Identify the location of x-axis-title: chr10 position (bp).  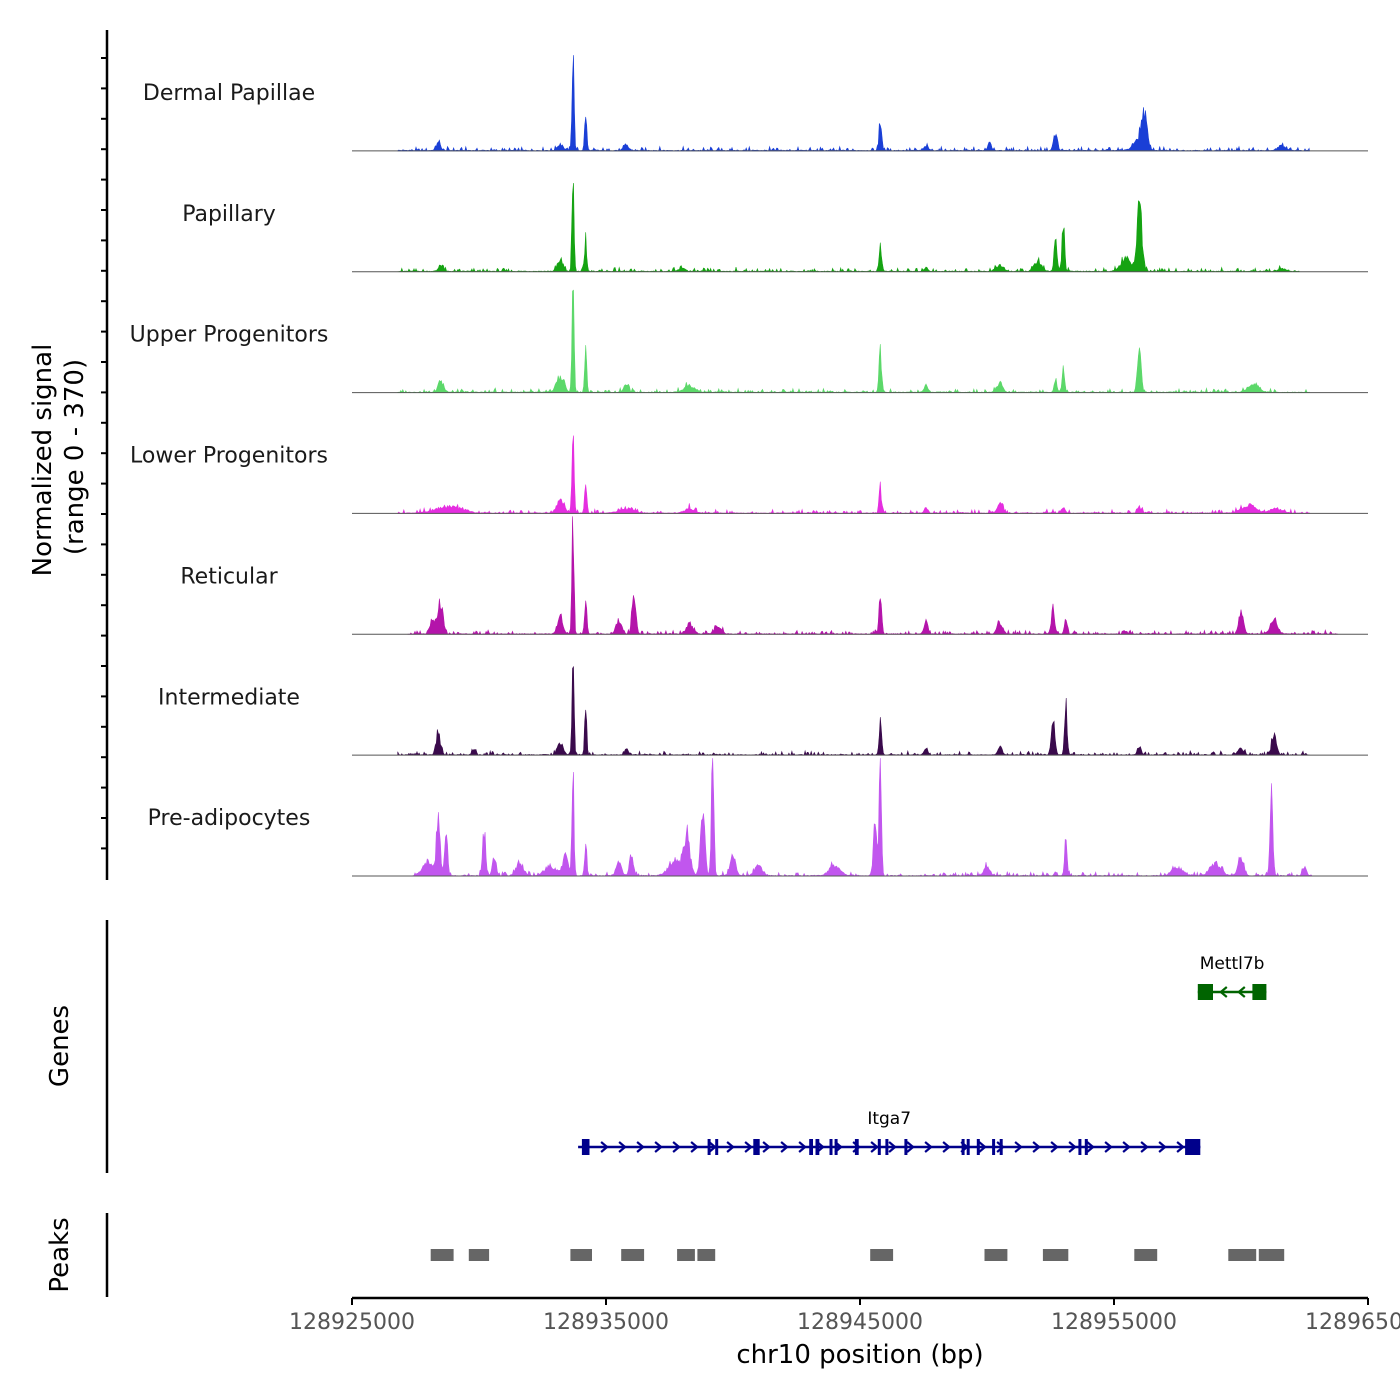
(859, 1355).